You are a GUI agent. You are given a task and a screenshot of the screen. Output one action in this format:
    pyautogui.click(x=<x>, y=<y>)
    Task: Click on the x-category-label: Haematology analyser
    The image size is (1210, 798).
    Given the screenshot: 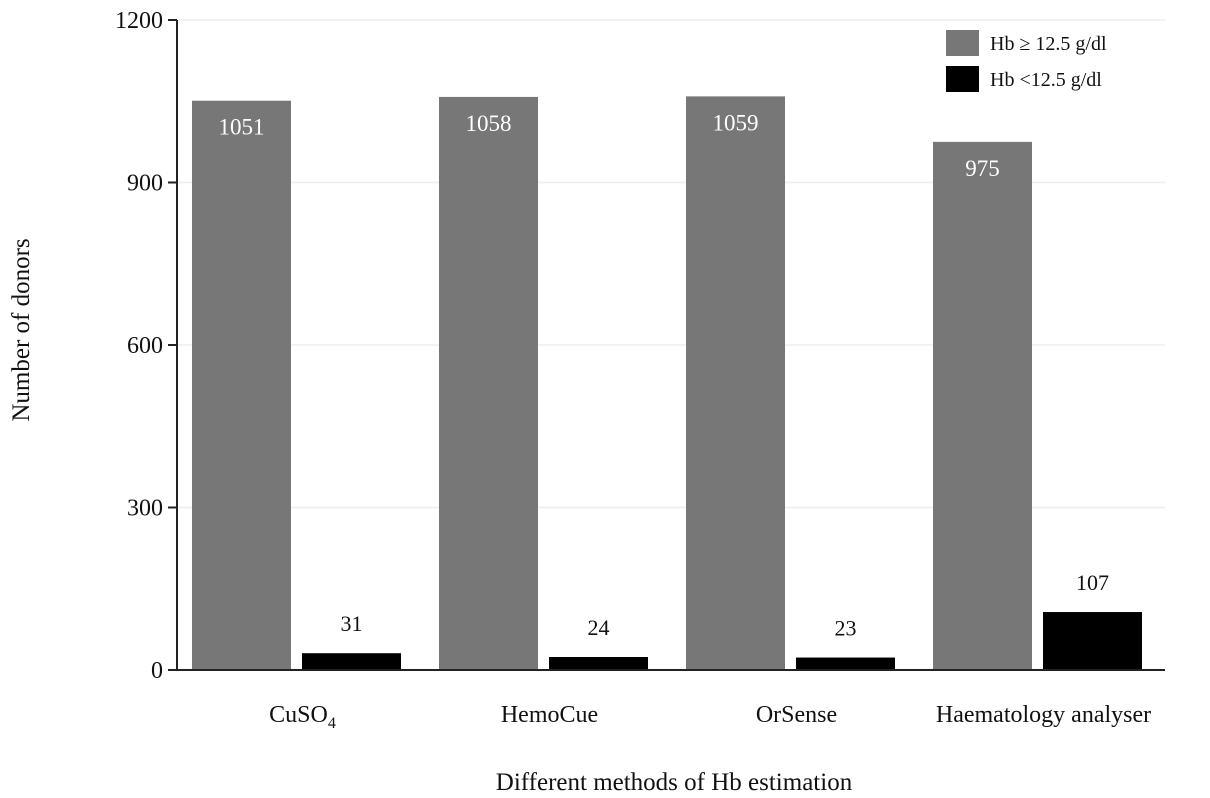 What is the action you would take?
    pyautogui.click(x=1043, y=715)
    